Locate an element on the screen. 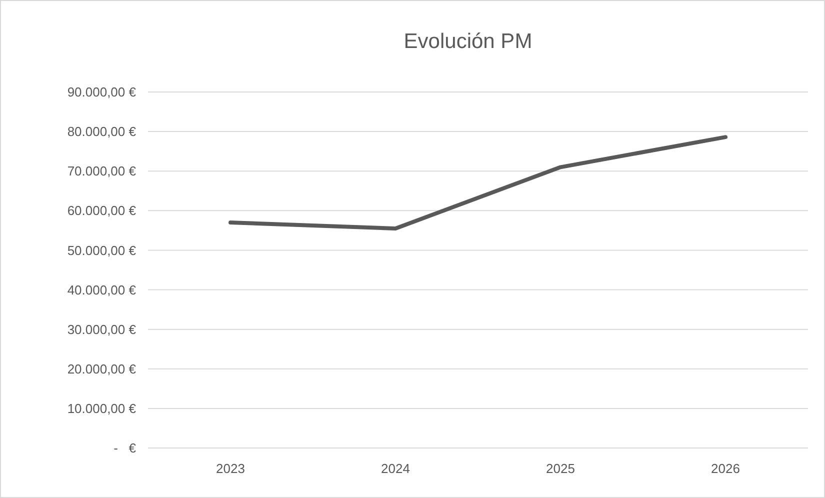 The height and width of the screenshot is (498, 825). y-tick-label: 50.000,00 € is located at coordinates (102, 250).